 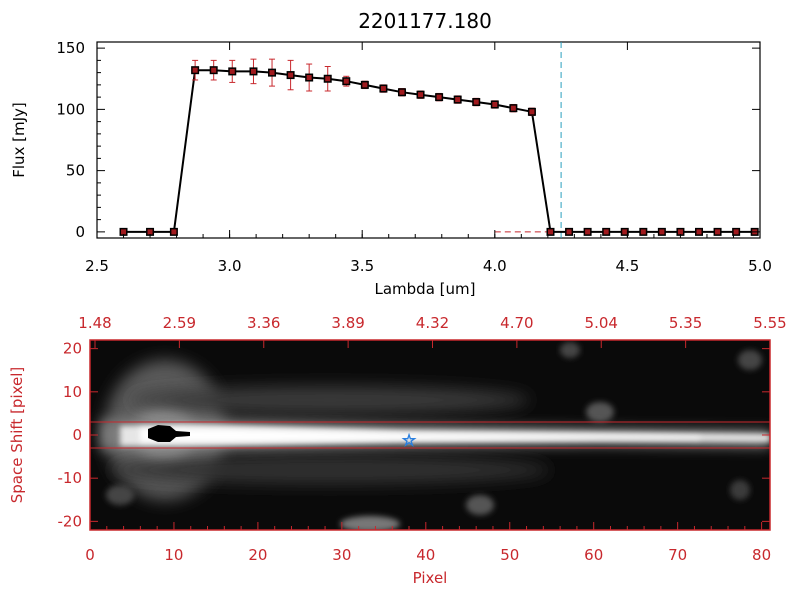 What do you see at coordinates (627, 266) in the screenshot?
I see `x-tick-label: 4.5` at bounding box center [627, 266].